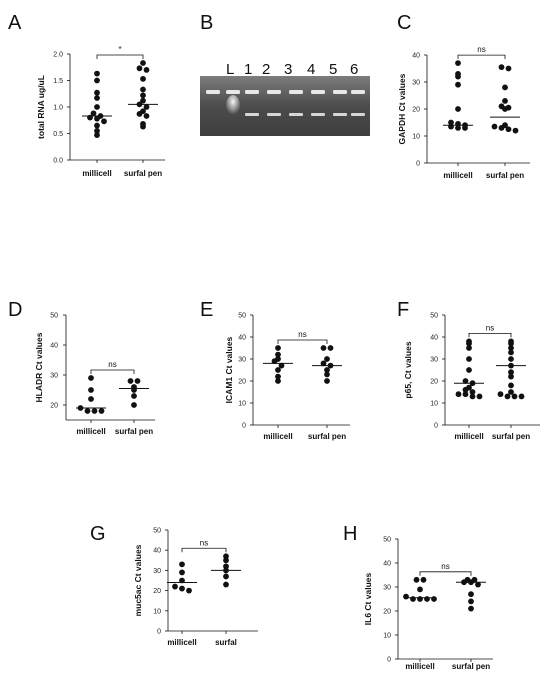  What do you see at coordinates (15, 23) in the screenshot?
I see `panel-label-a: A` at bounding box center [15, 23].